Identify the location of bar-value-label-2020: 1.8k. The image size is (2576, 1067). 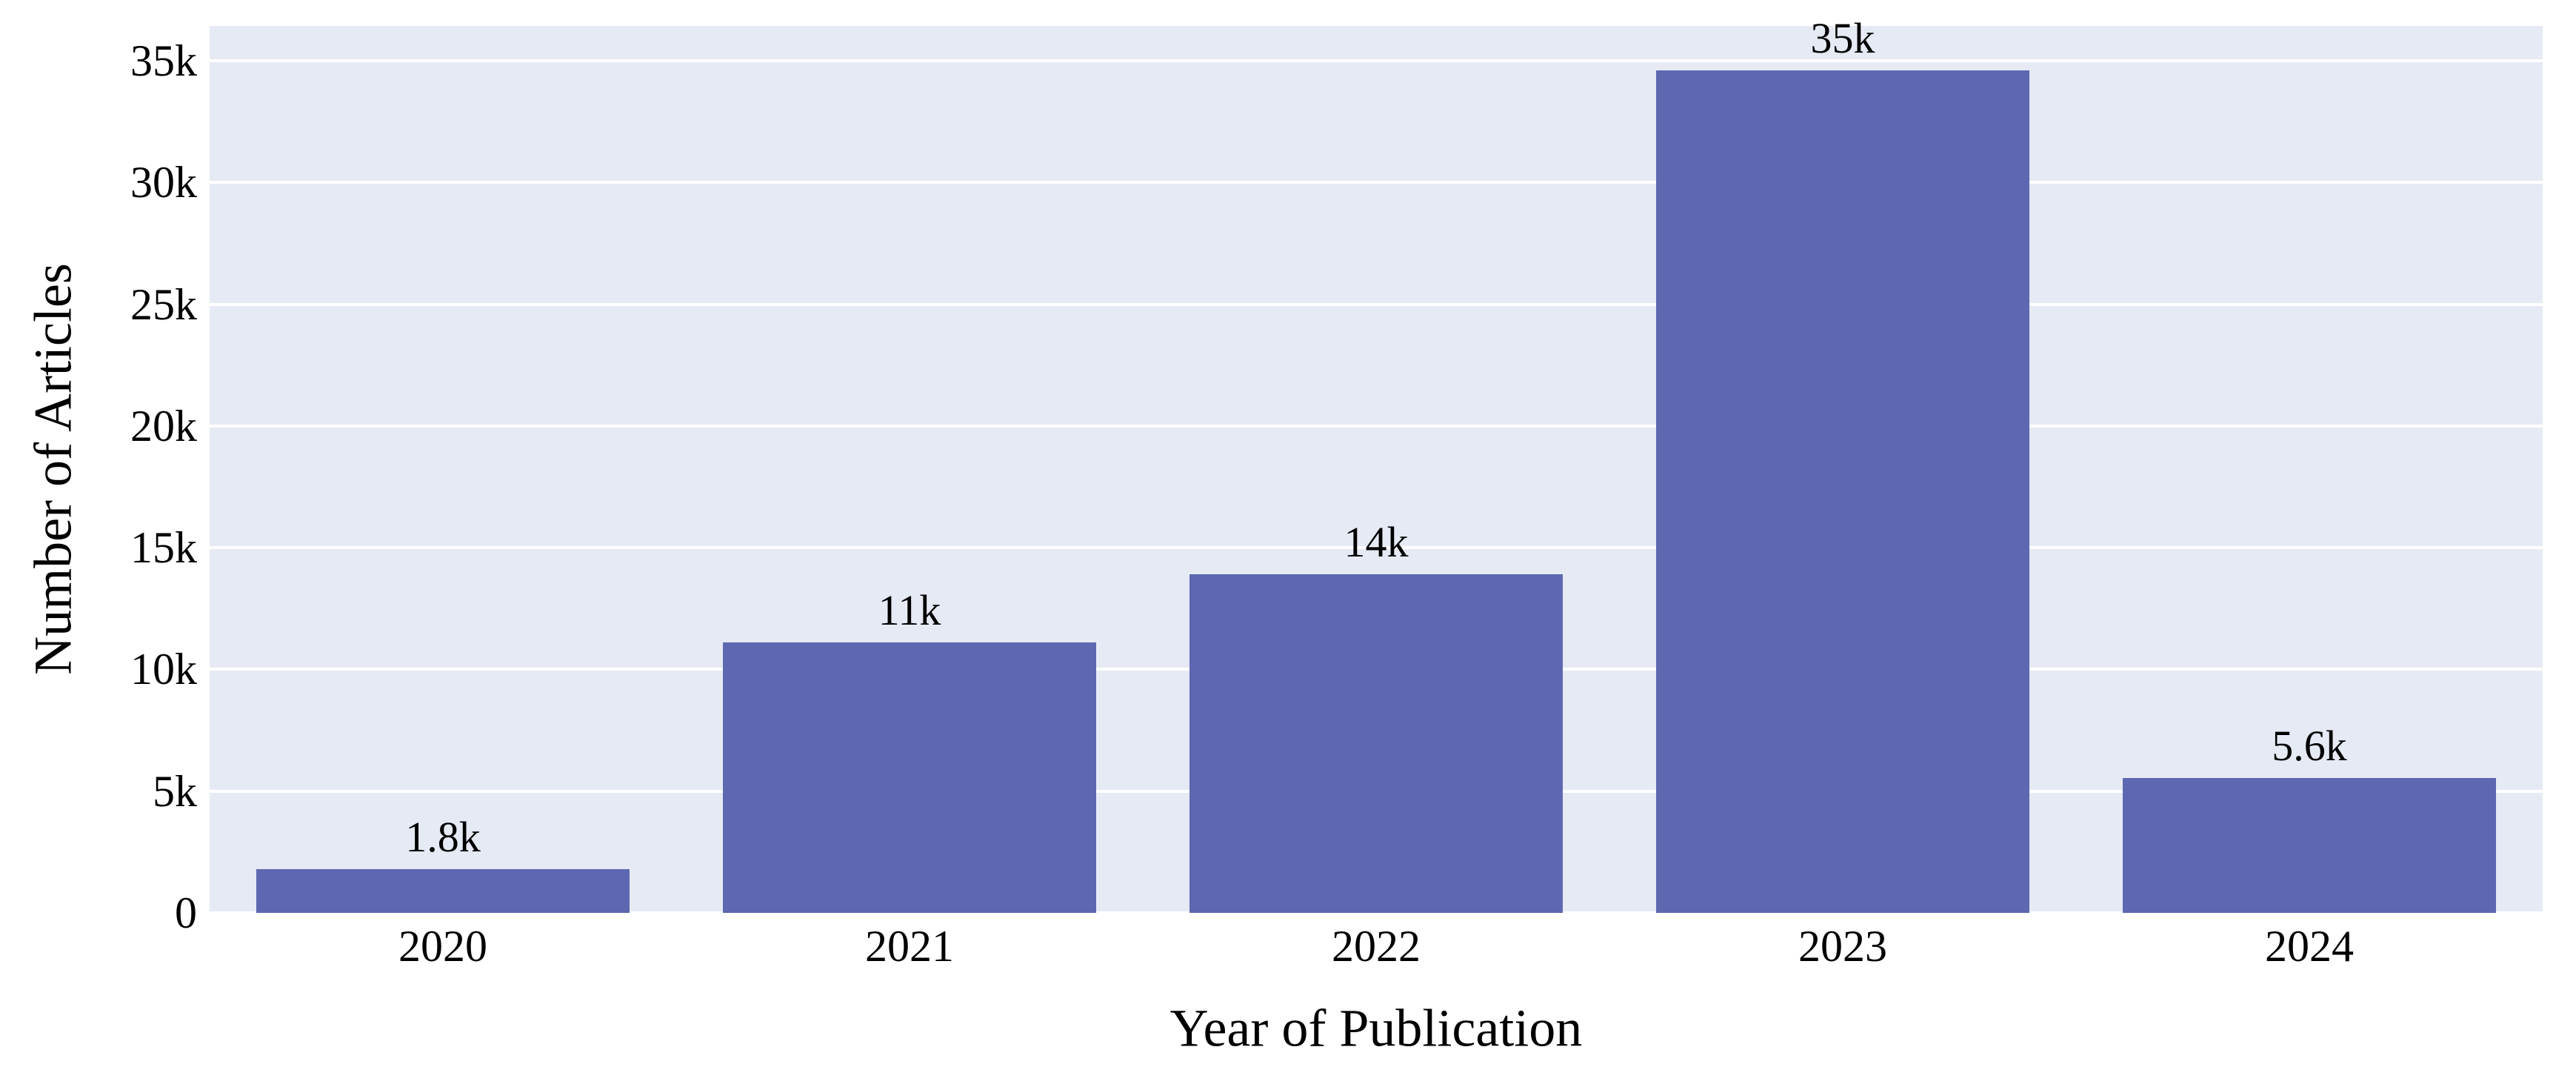
(443, 837).